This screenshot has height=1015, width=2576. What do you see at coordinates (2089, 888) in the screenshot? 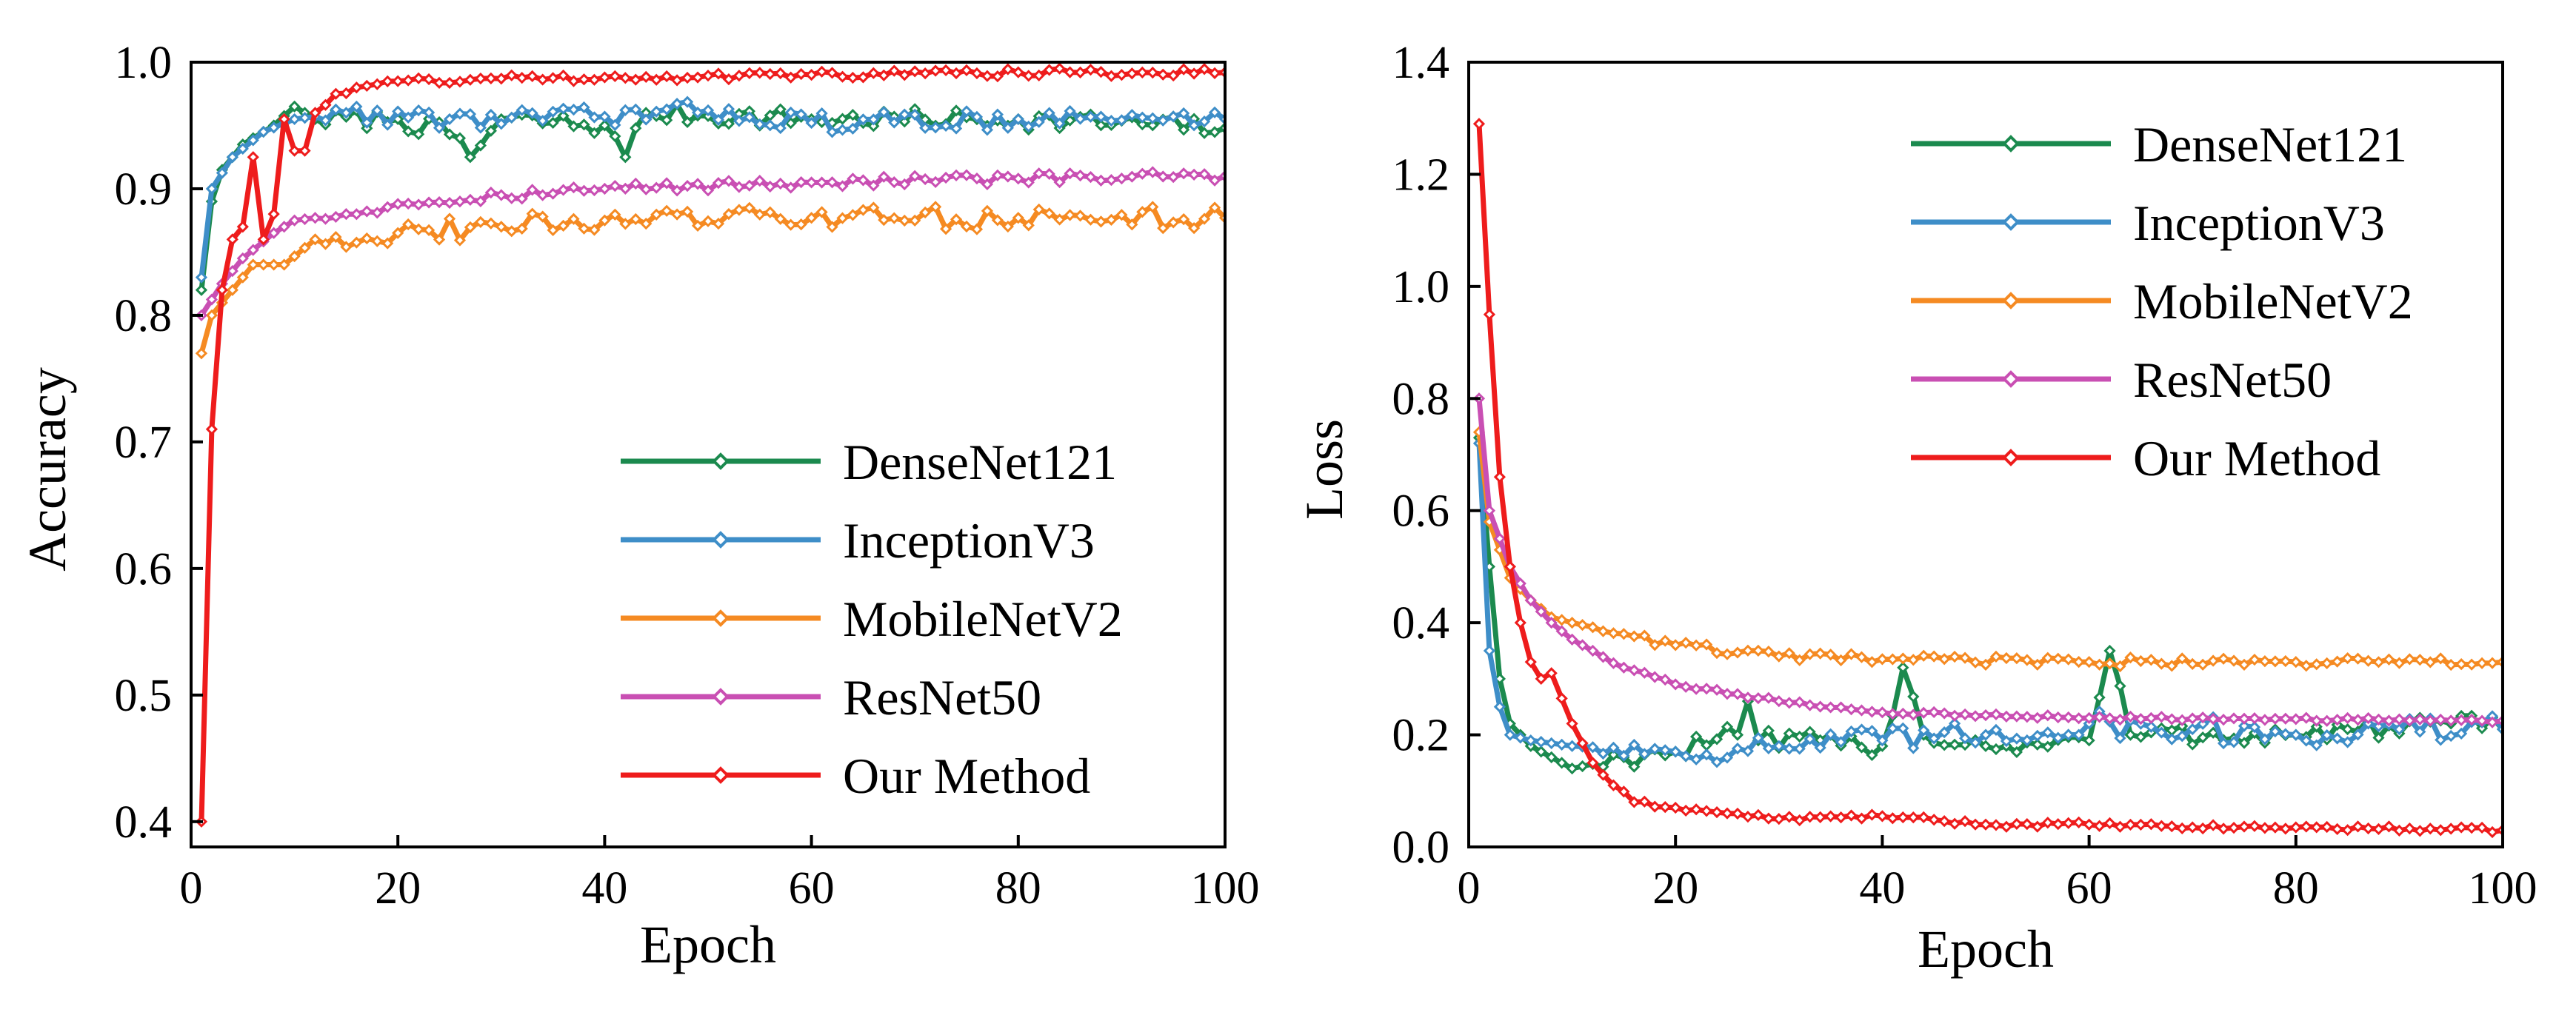
I see `x-tick-label: 60` at bounding box center [2089, 888].